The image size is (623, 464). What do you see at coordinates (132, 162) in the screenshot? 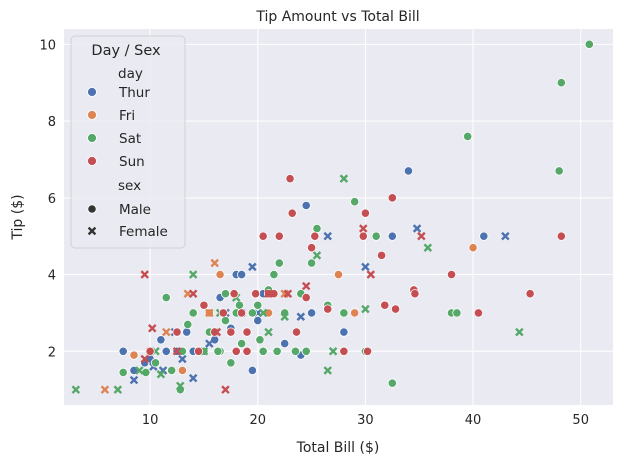
I see `legend-label-sun: Sun` at bounding box center [132, 162].